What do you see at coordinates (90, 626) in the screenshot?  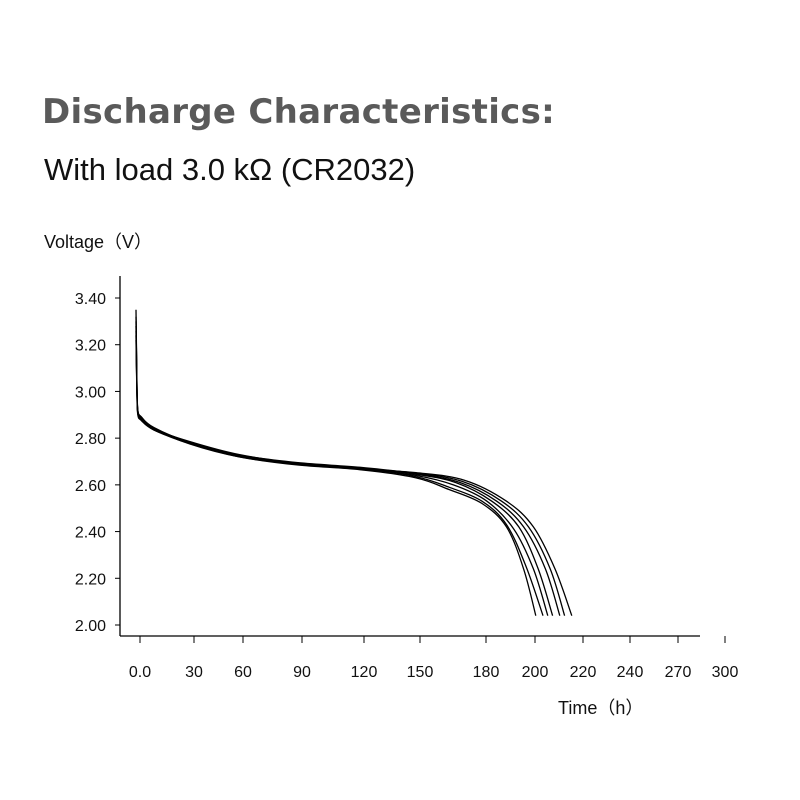 I see `y-tick-label: 2.00` at bounding box center [90, 626].